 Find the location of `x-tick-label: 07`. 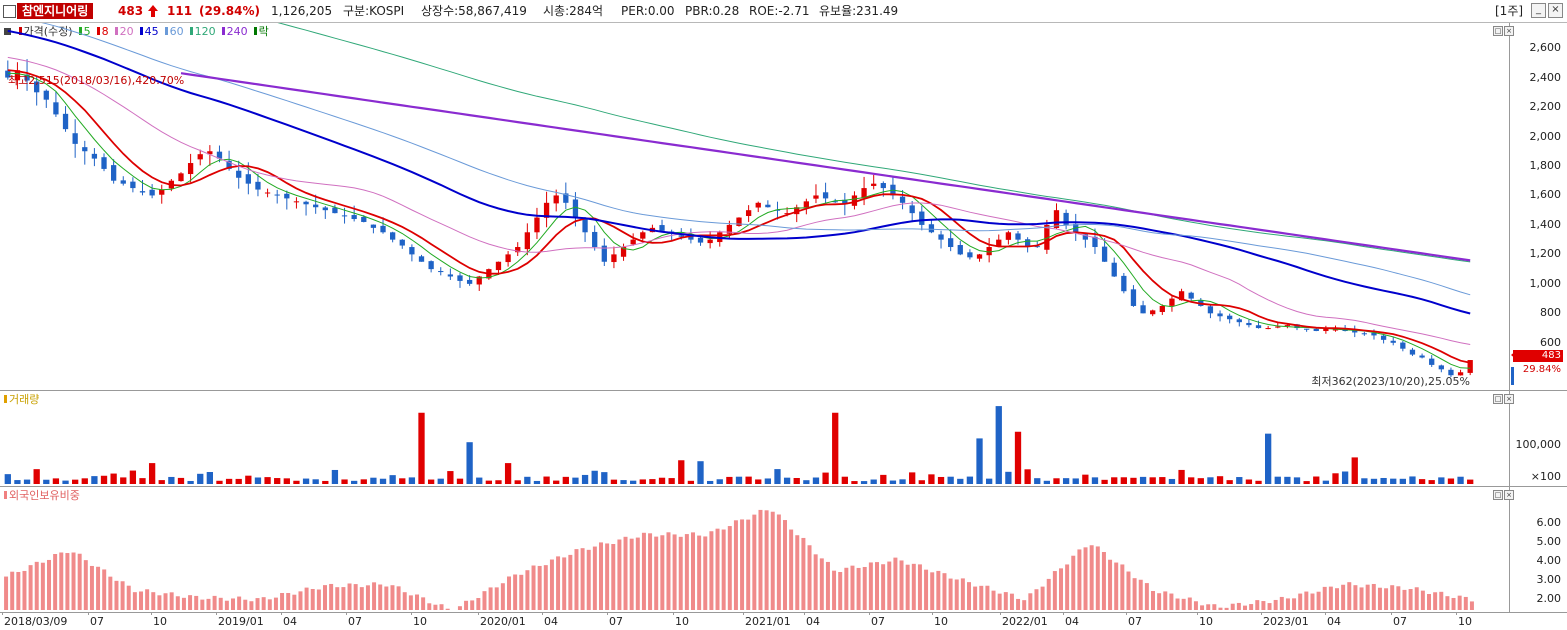

x-tick-label: 07 is located at coordinates (1400, 621).